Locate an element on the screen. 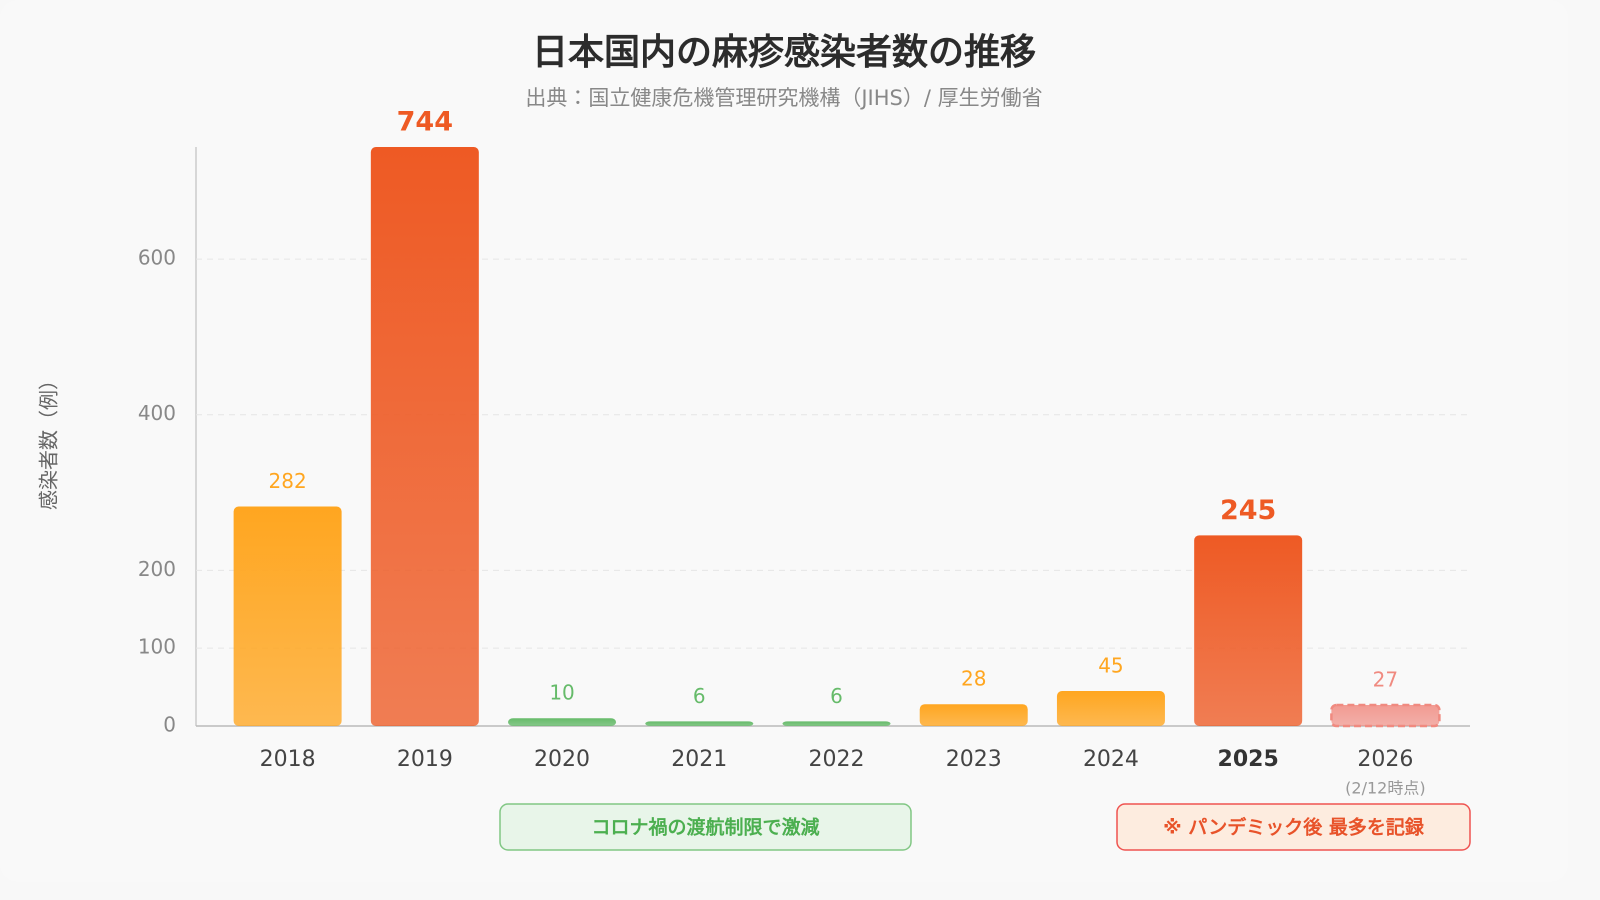  x-tick-label: 2018 is located at coordinates (288, 759).